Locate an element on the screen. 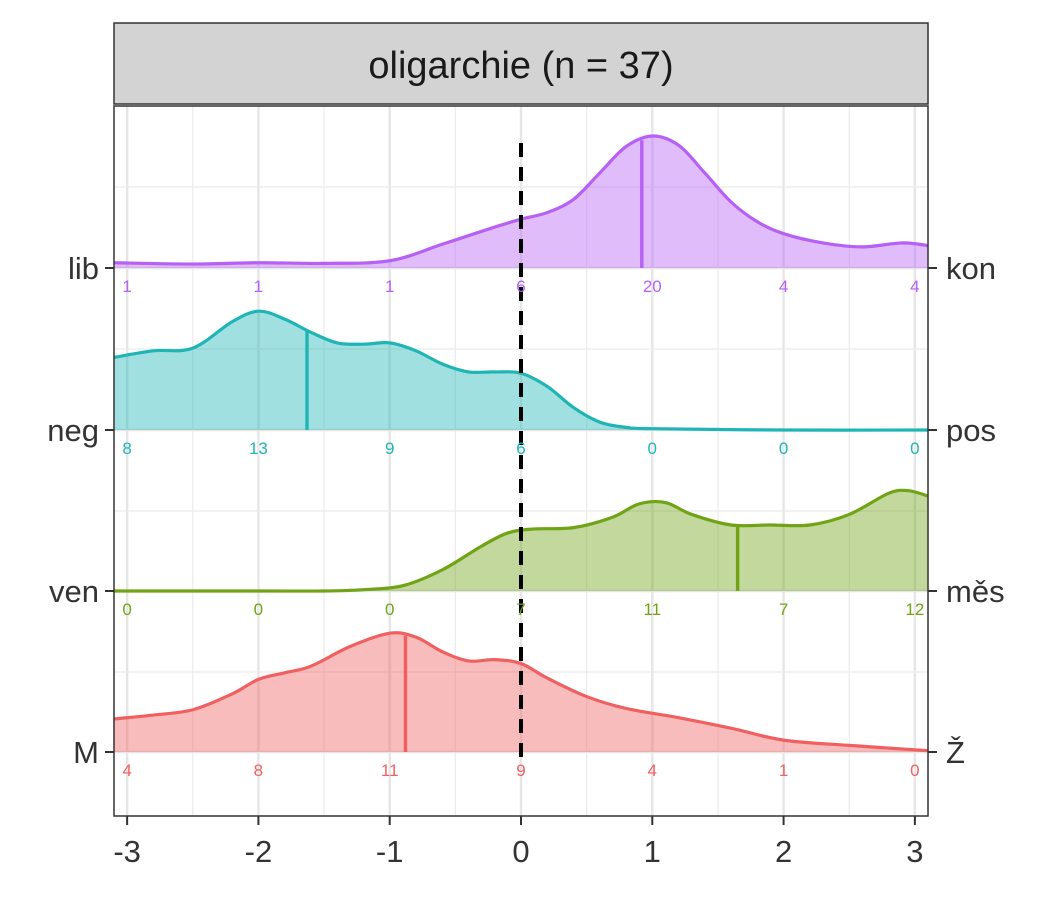  x-tick-label: 2 is located at coordinates (783, 851).